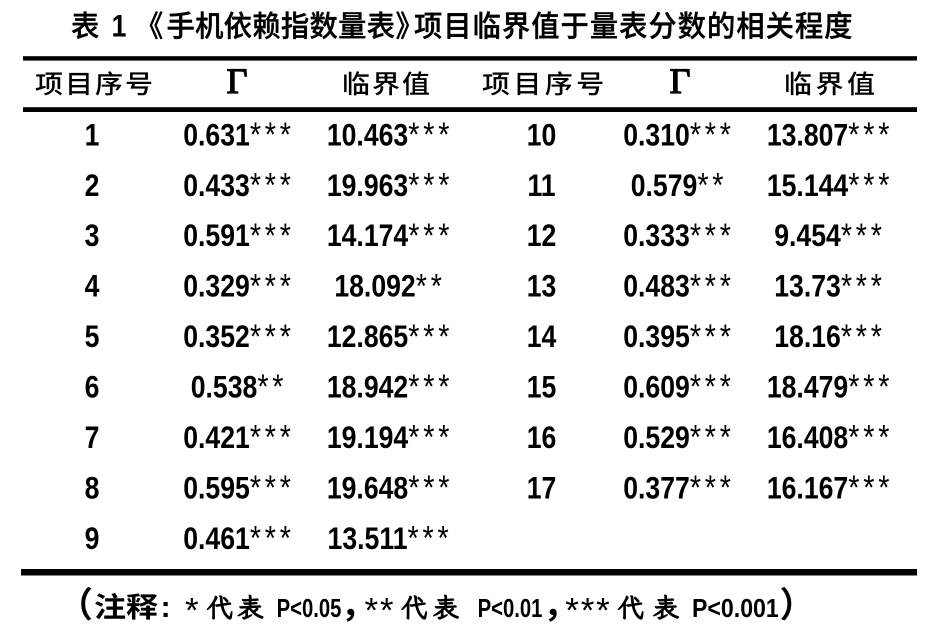 Image resolution: width=948 pixels, height=628 pixels. I want to click on svg-text: 0.461***, so click(239, 538).